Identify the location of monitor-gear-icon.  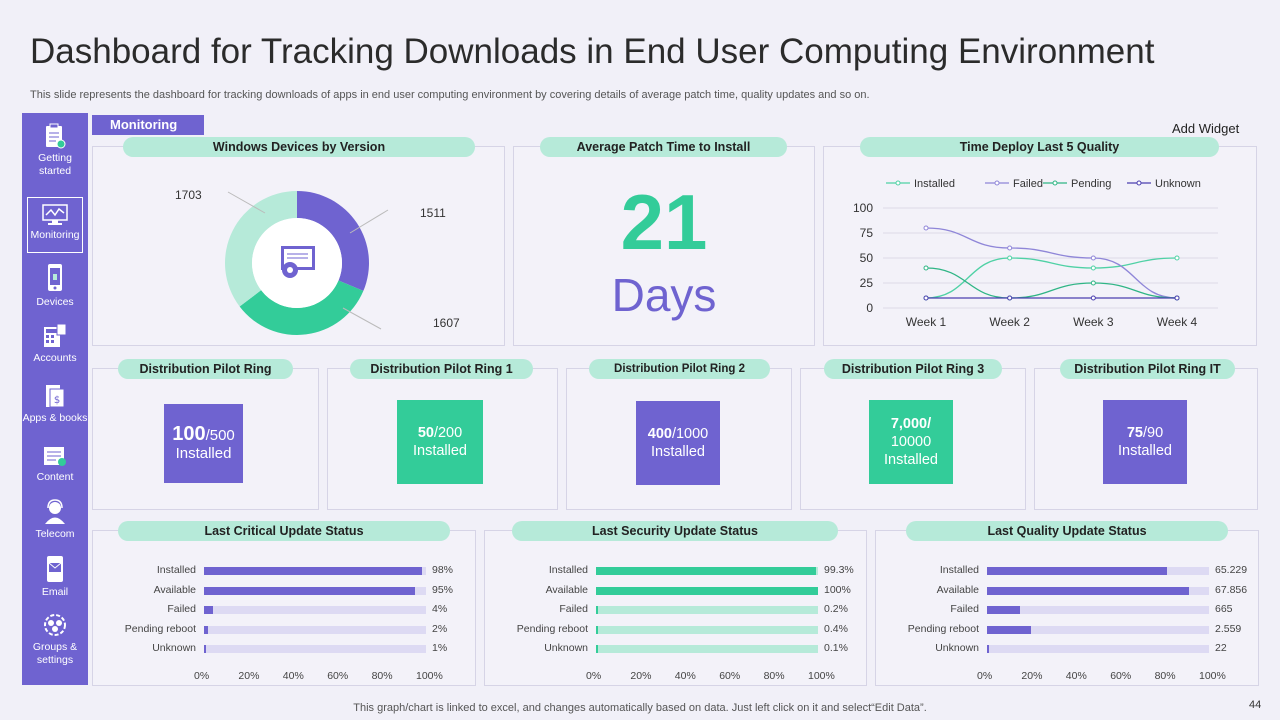
(298, 262).